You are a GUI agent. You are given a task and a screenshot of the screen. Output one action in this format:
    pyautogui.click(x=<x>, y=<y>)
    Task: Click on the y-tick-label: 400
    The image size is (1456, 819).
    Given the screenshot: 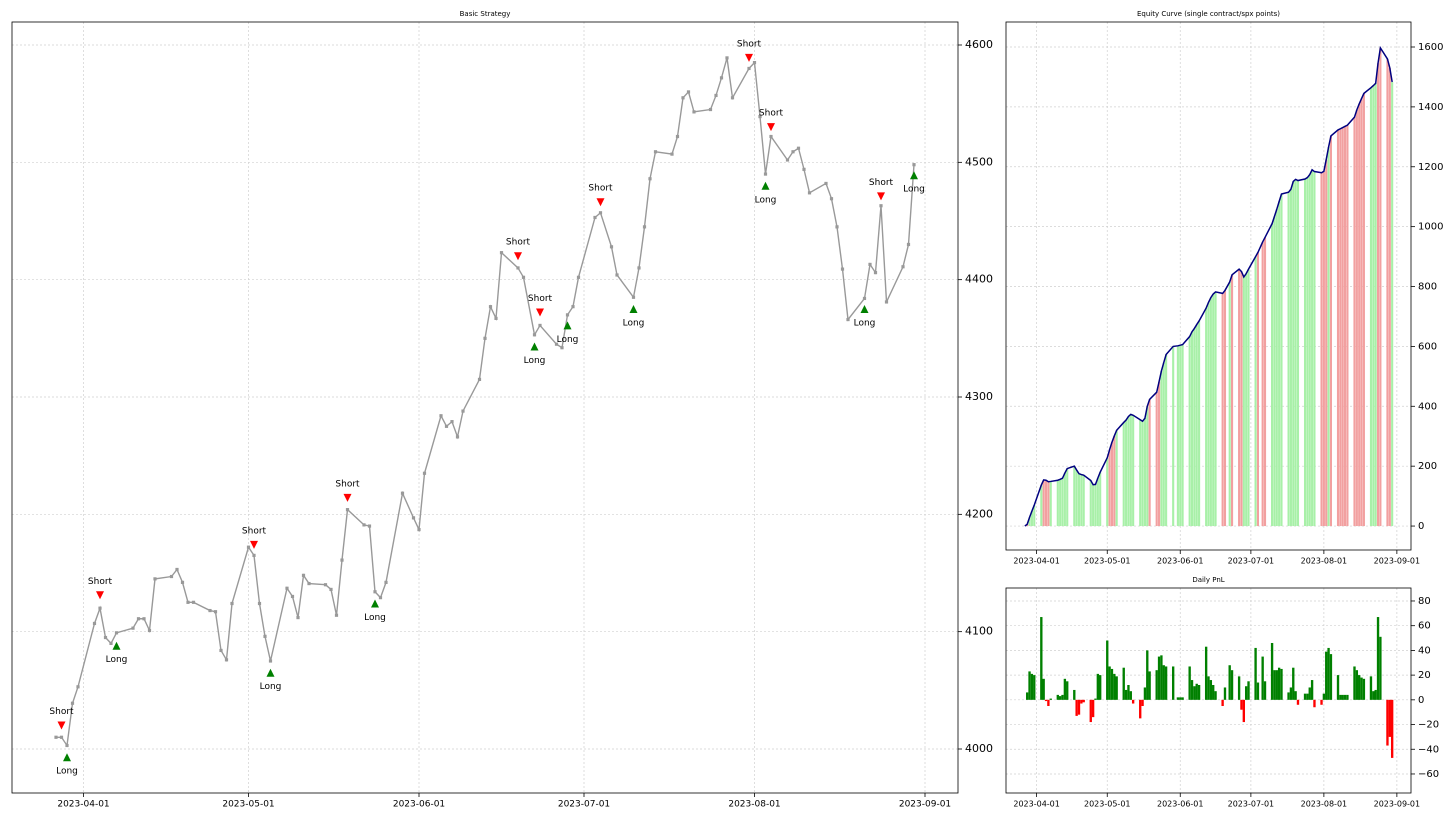 What is the action you would take?
    pyautogui.click(x=1427, y=406)
    